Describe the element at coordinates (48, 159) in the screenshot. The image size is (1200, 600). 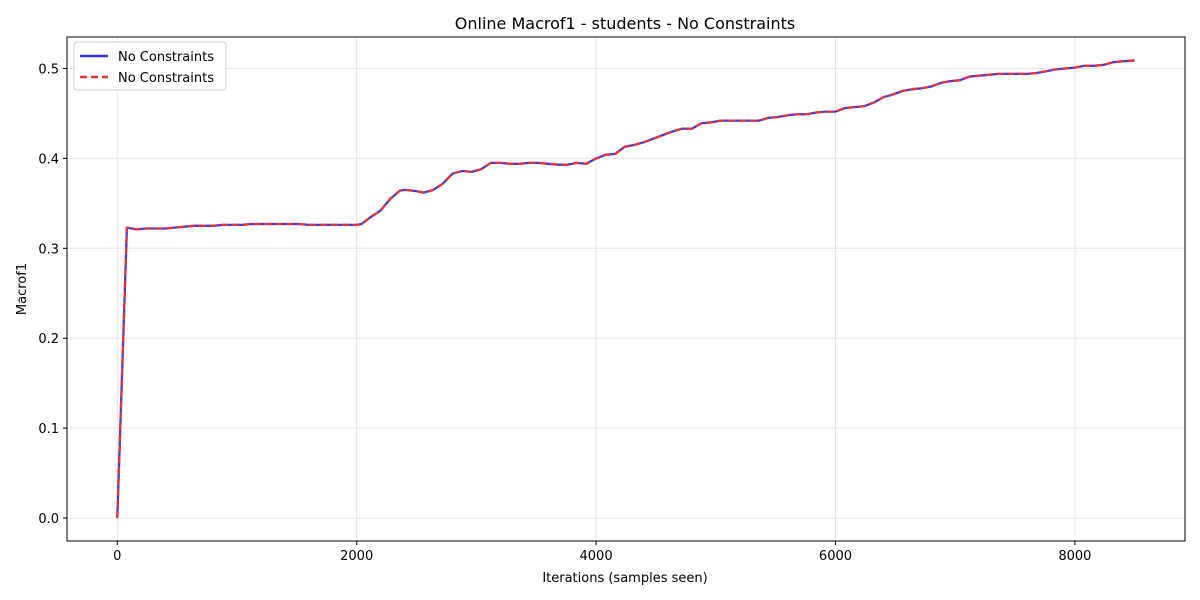
I see `y-tick-label: 0.4` at that location.